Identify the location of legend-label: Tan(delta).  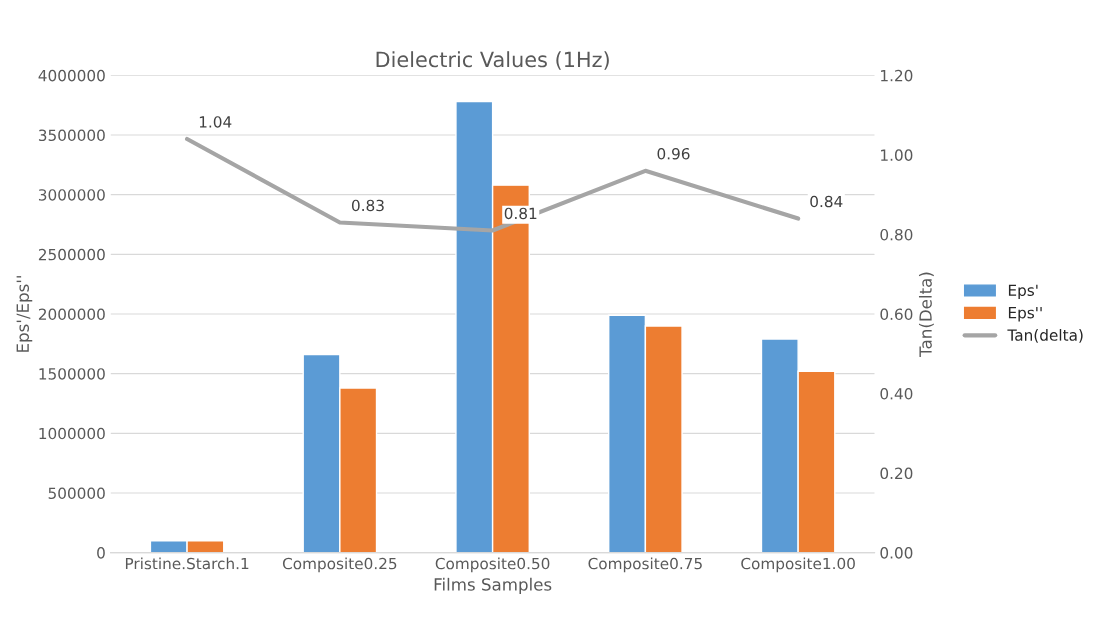
(1045, 336).